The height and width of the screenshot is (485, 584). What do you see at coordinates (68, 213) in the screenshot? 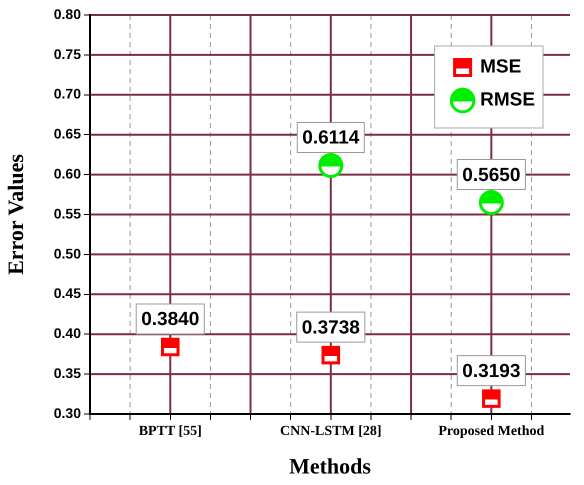
I see `y-tick-label: 0.55` at bounding box center [68, 213].